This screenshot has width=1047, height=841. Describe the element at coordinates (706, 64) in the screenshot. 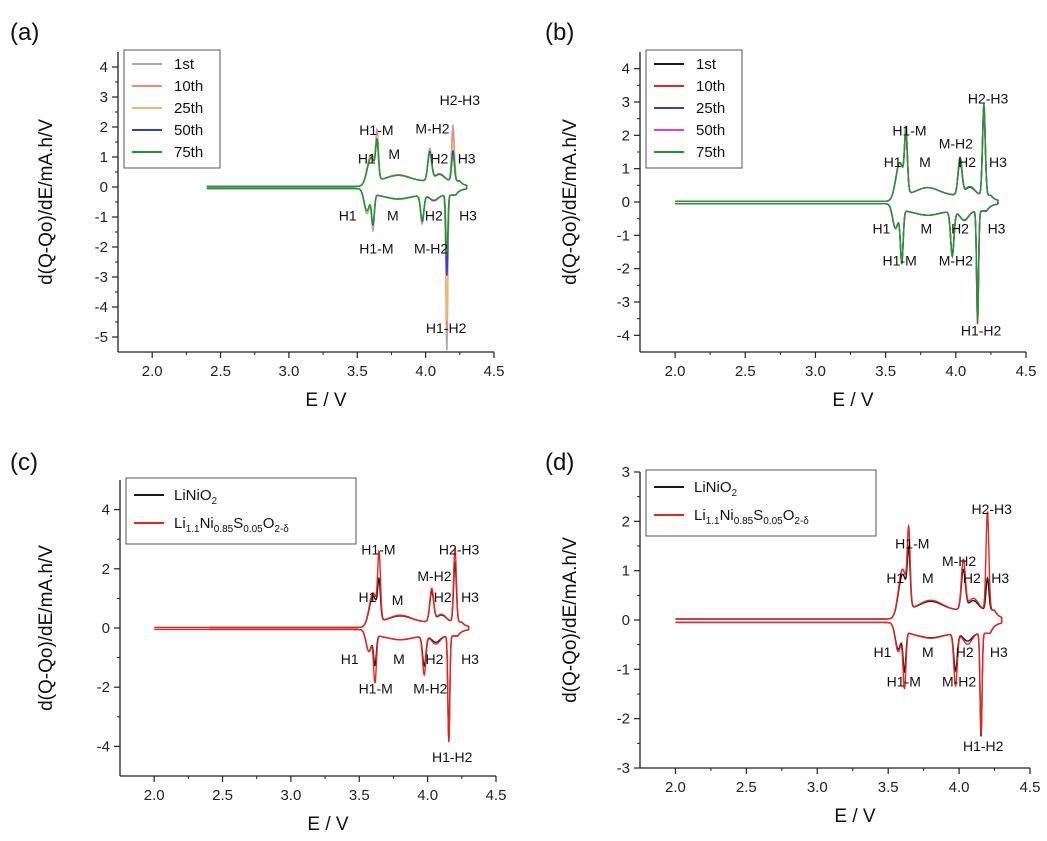

I see `legend-label: 1st` at that location.